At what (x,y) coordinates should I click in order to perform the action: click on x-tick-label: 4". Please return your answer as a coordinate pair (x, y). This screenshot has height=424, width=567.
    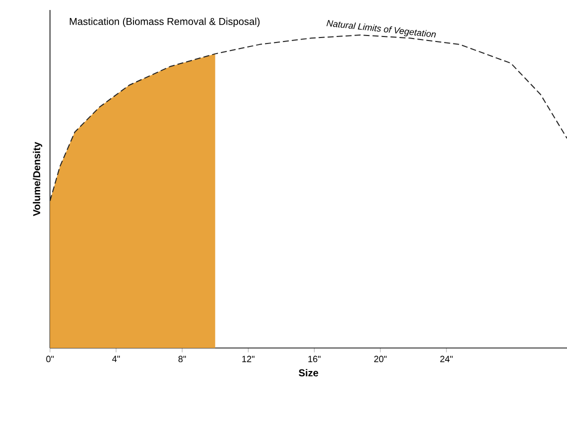
    Looking at the image, I should click on (116, 359).